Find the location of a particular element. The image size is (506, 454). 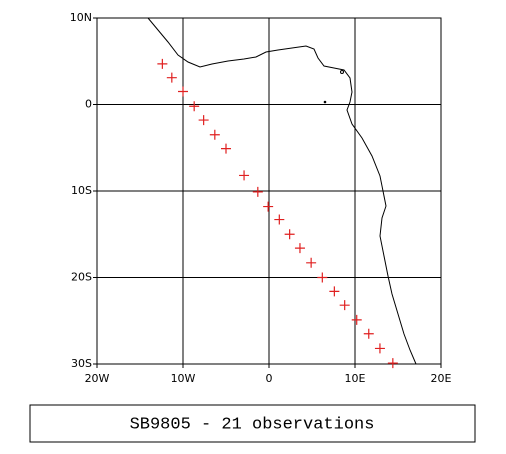

y-tick-label: 10N is located at coordinates (81, 17).